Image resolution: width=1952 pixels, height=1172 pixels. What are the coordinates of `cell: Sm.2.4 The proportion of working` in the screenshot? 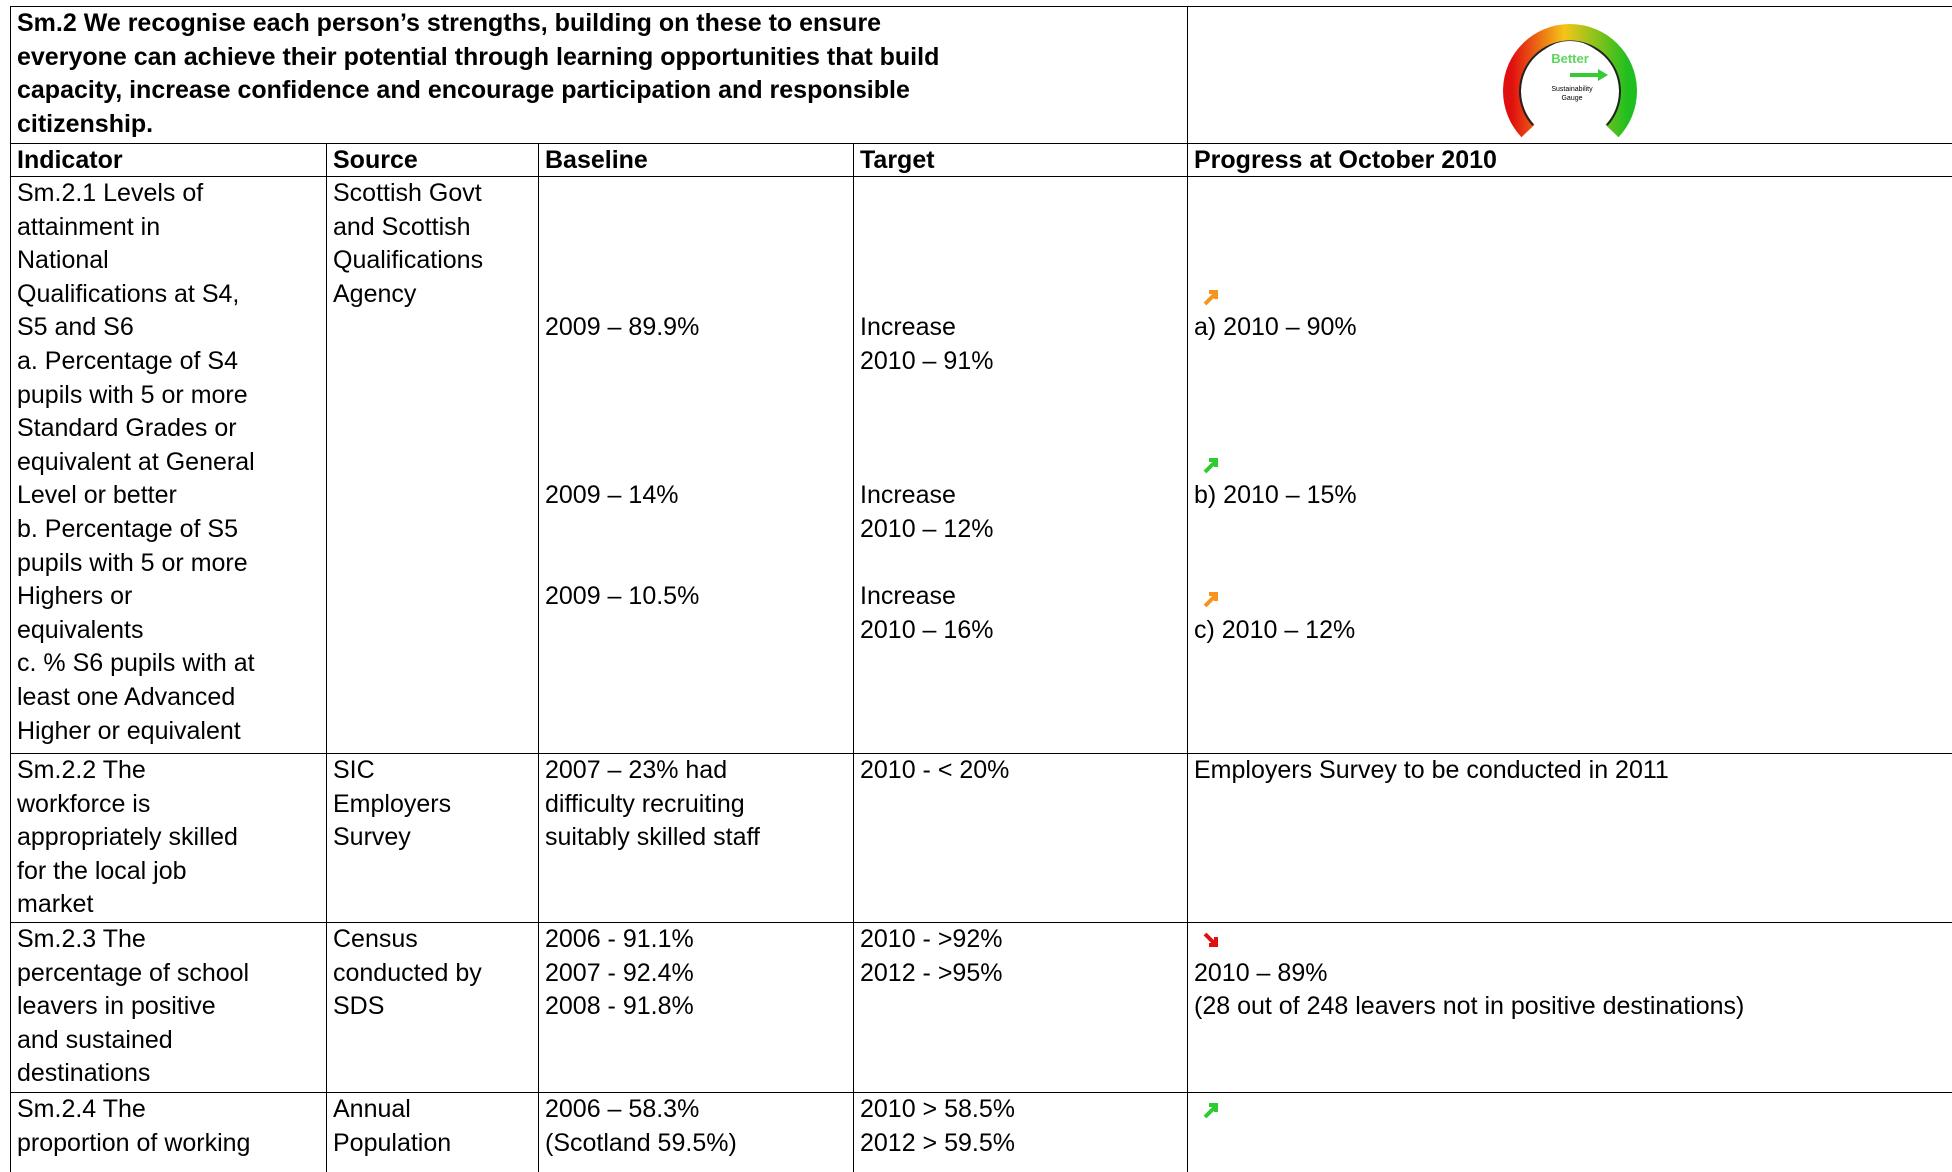 It's located at (168, 1132).